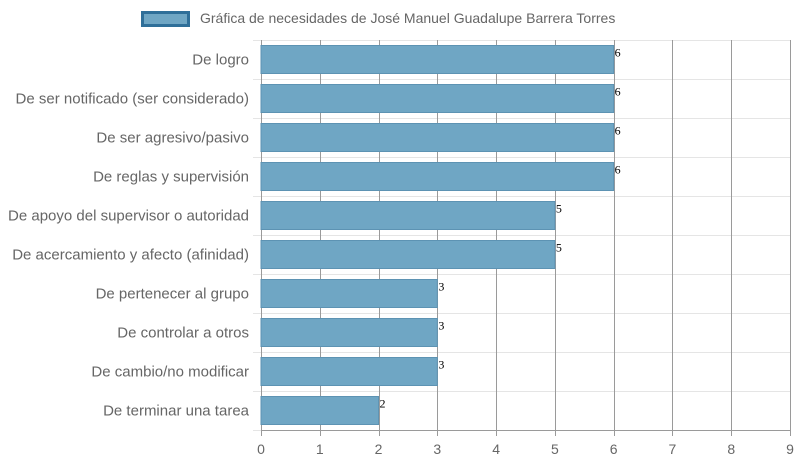 The height and width of the screenshot is (470, 798). Describe the element at coordinates (183, 333) in the screenshot. I see `category-label: De controlar a otros` at that location.